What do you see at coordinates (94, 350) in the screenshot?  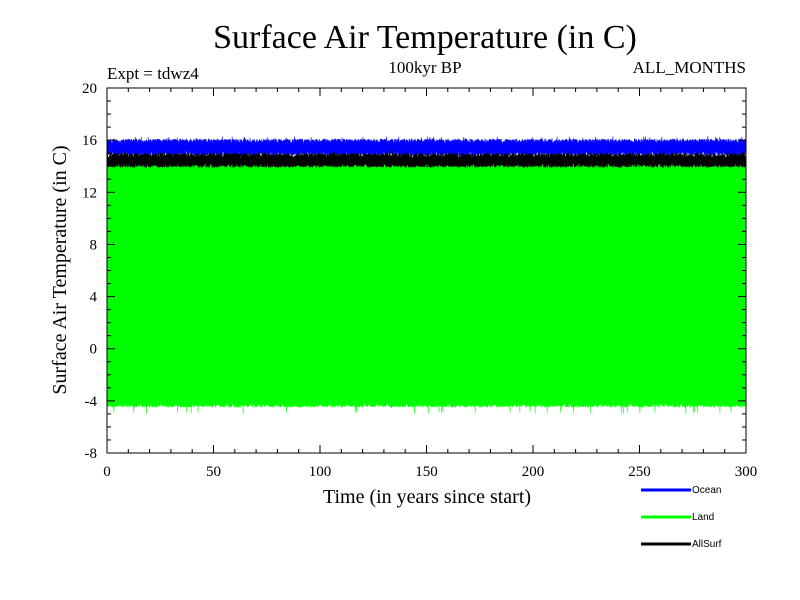 I see `y-tick-label: 0` at bounding box center [94, 350].